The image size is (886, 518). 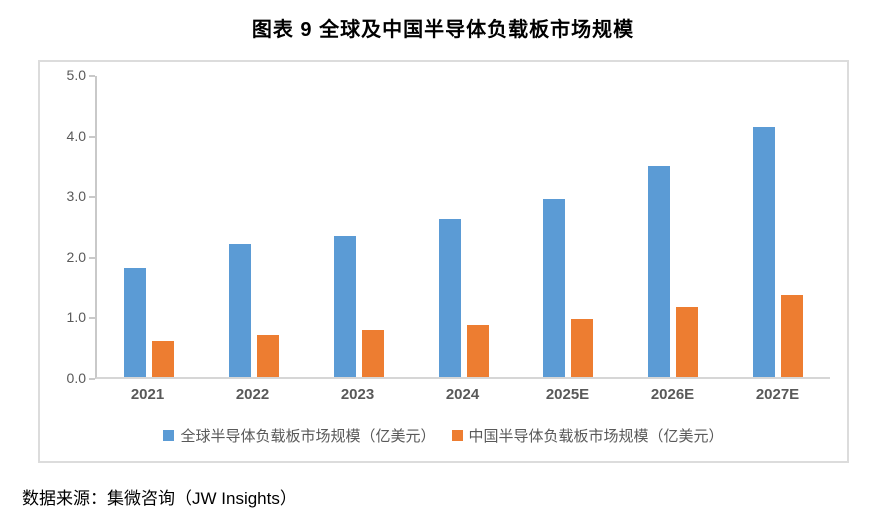 What do you see at coordinates (149, 226) in the screenshot?
I see `bar-group-2021` at bounding box center [149, 226].